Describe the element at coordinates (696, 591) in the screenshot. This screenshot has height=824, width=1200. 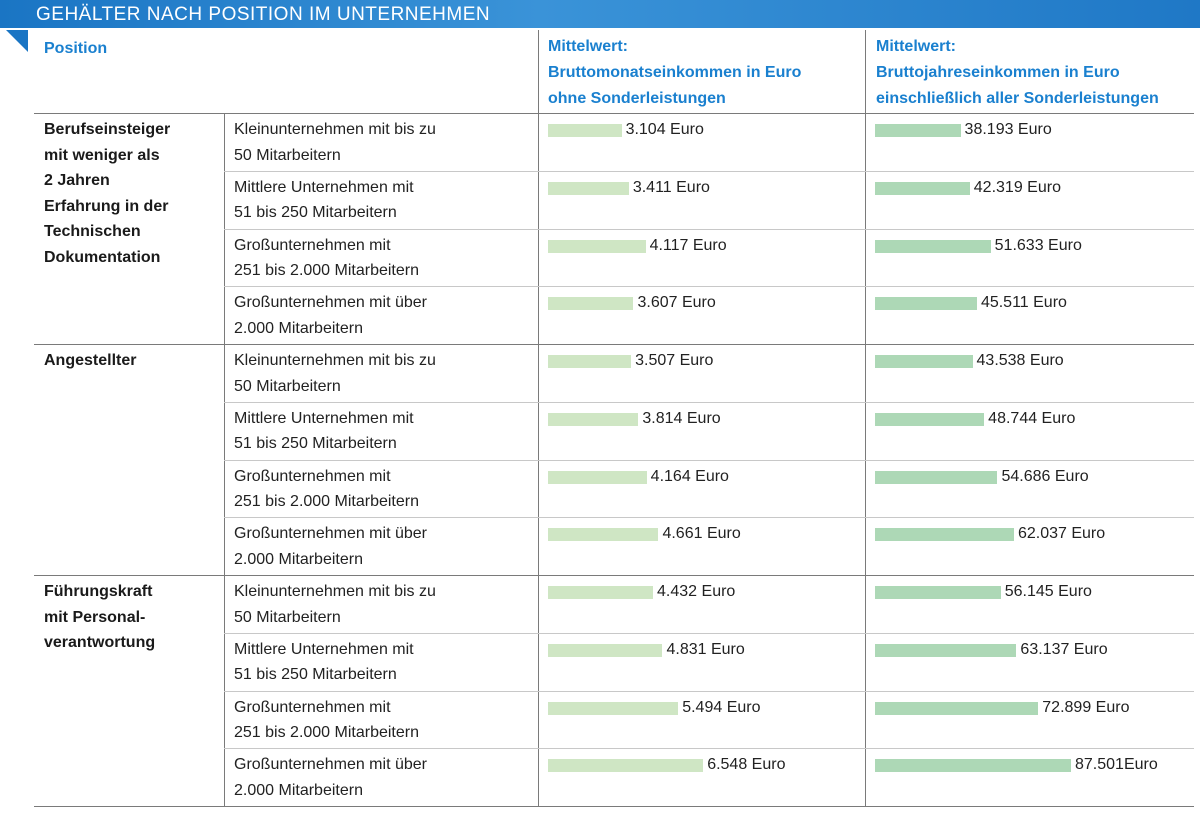
I see `monthly-value-label: 4.432 Euro` at that location.